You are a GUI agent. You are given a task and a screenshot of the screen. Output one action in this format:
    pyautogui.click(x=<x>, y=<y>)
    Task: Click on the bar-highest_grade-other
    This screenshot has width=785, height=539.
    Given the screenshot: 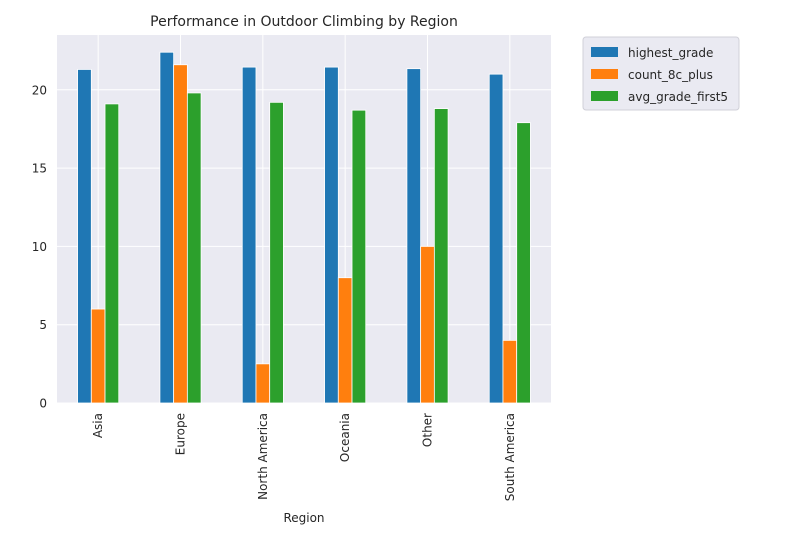 What is the action you would take?
    pyautogui.click(x=414, y=236)
    